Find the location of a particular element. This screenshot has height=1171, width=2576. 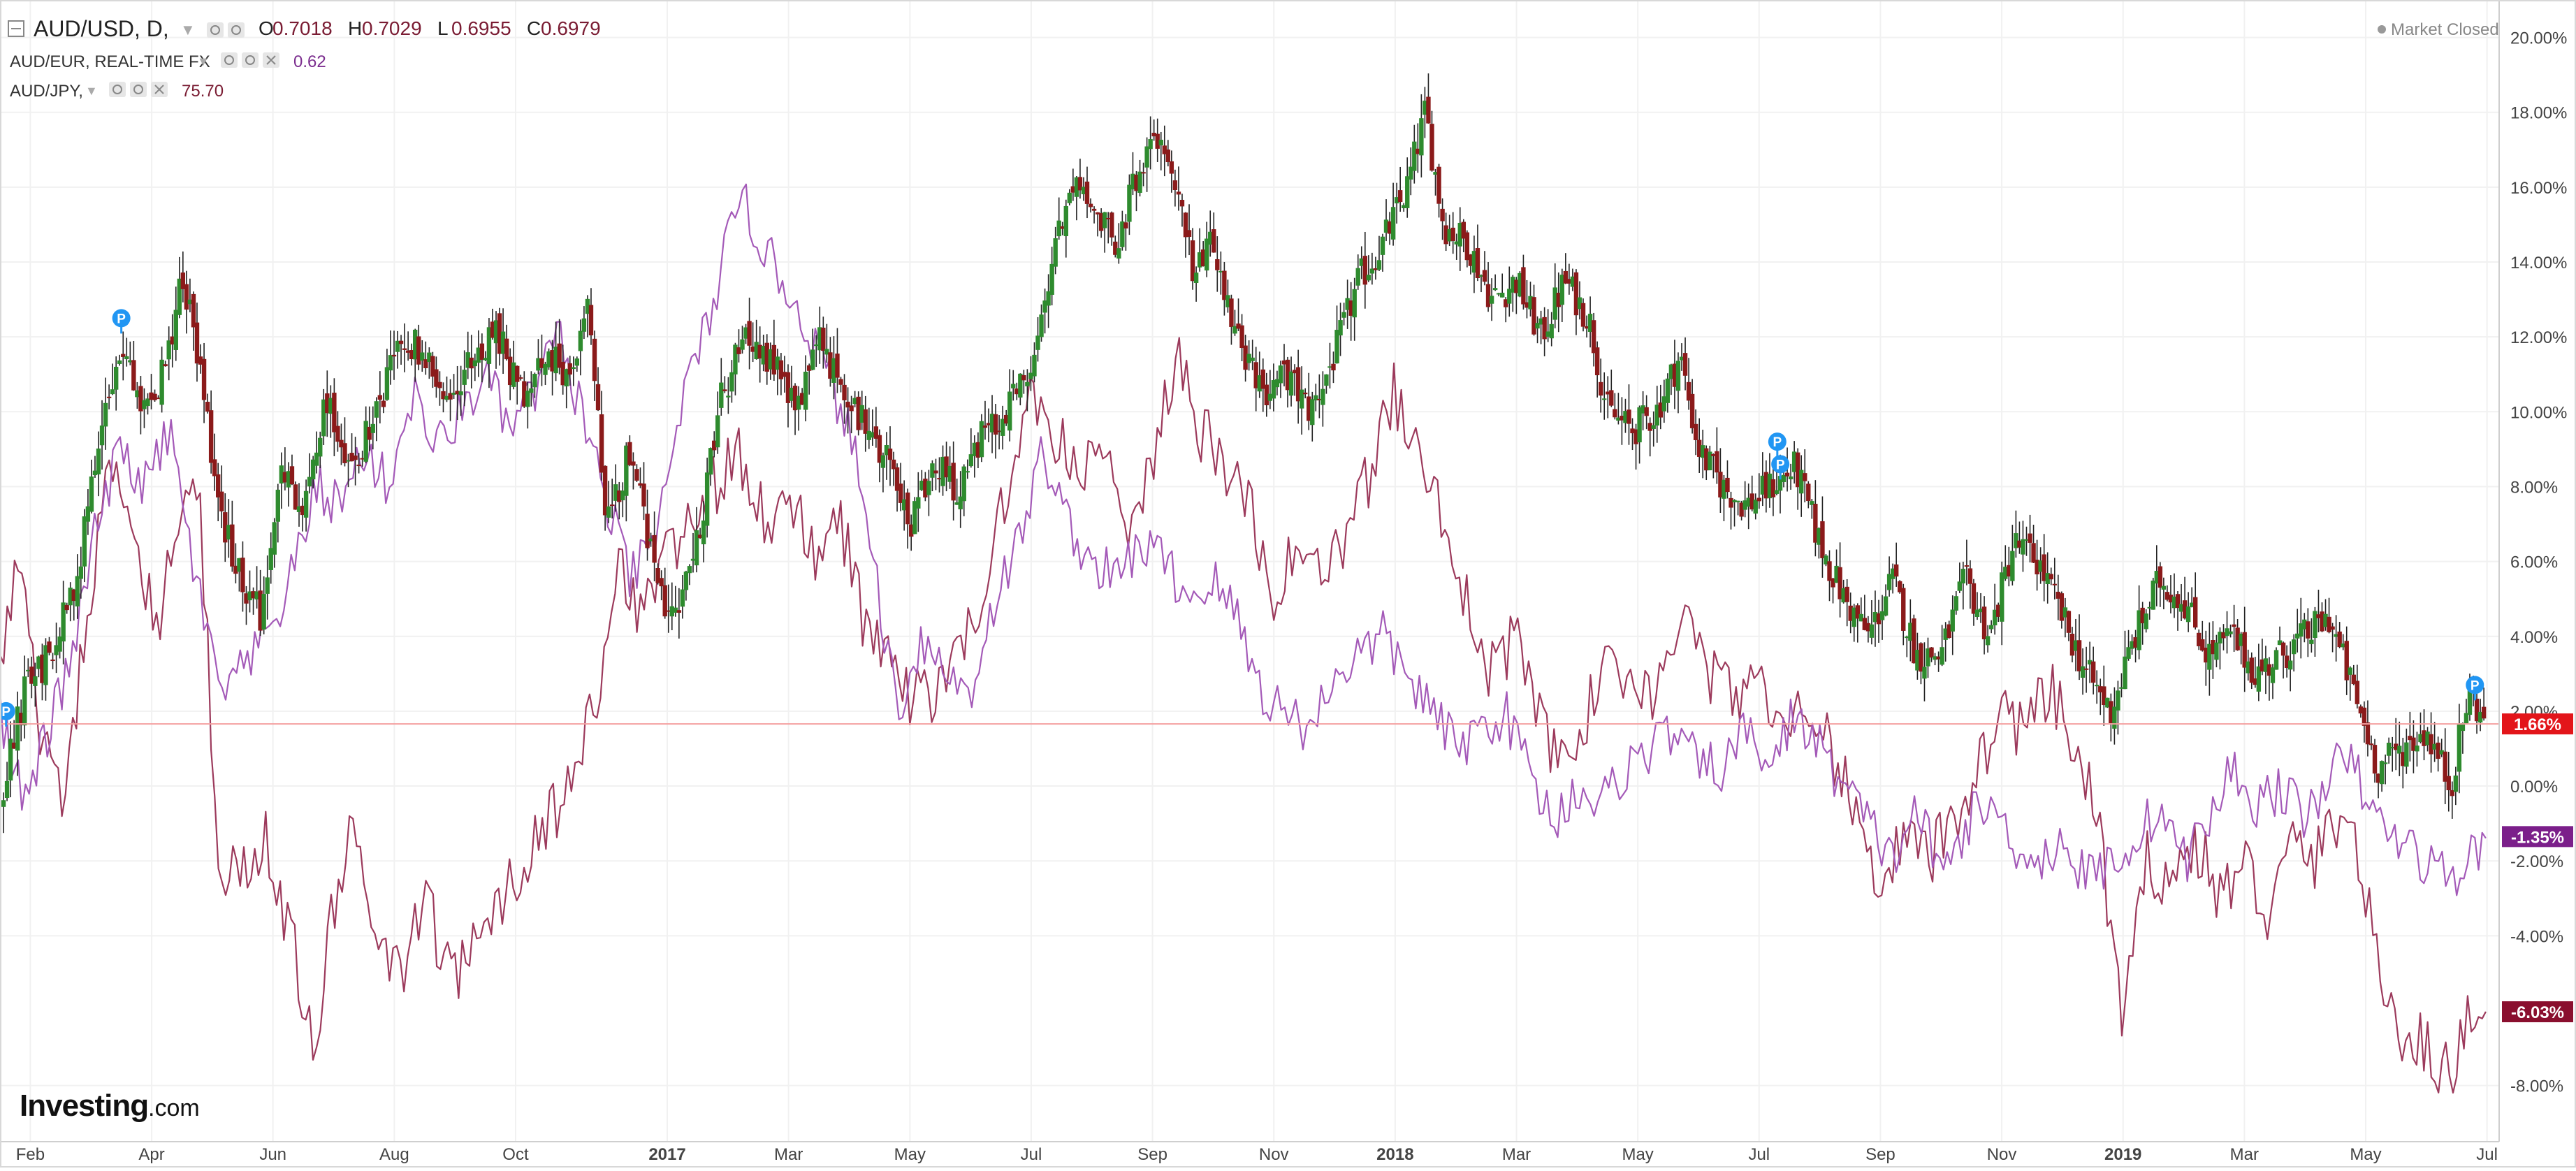

x-tick-label: Mar is located at coordinates (2244, 1154).